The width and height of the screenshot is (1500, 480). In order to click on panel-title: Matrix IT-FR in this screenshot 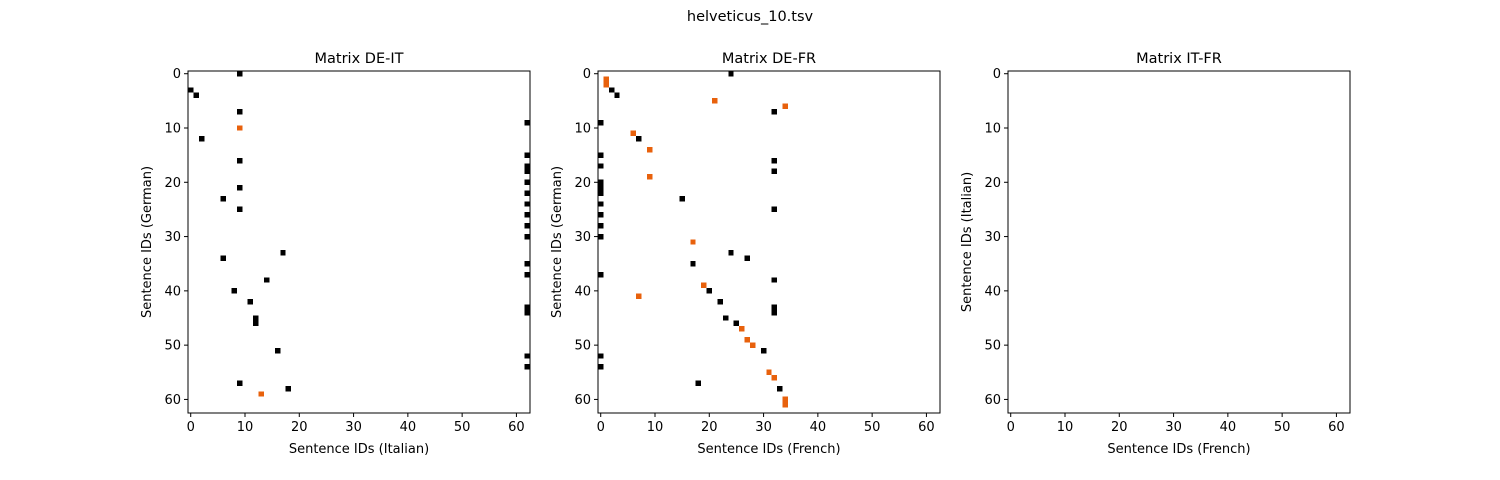, I will do `click(1179, 59)`.